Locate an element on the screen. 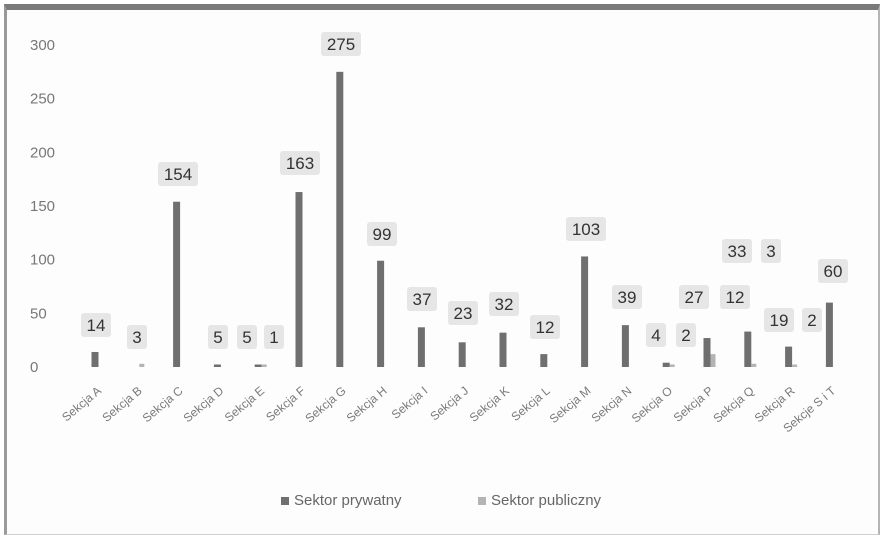 The width and height of the screenshot is (884, 539). data-label: 19 is located at coordinates (779, 320).